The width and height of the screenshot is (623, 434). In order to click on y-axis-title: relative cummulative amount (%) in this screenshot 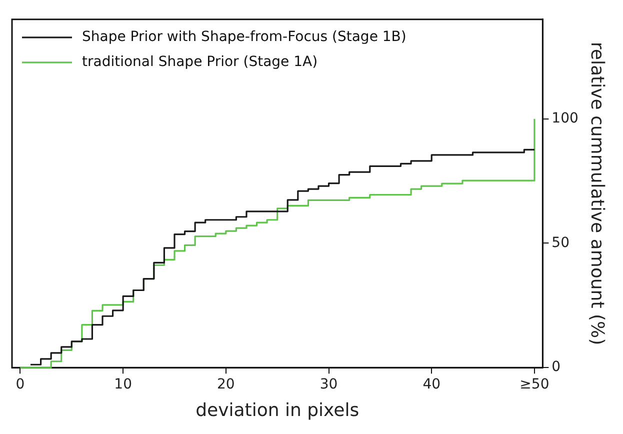, I will do `click(597, 194)`.